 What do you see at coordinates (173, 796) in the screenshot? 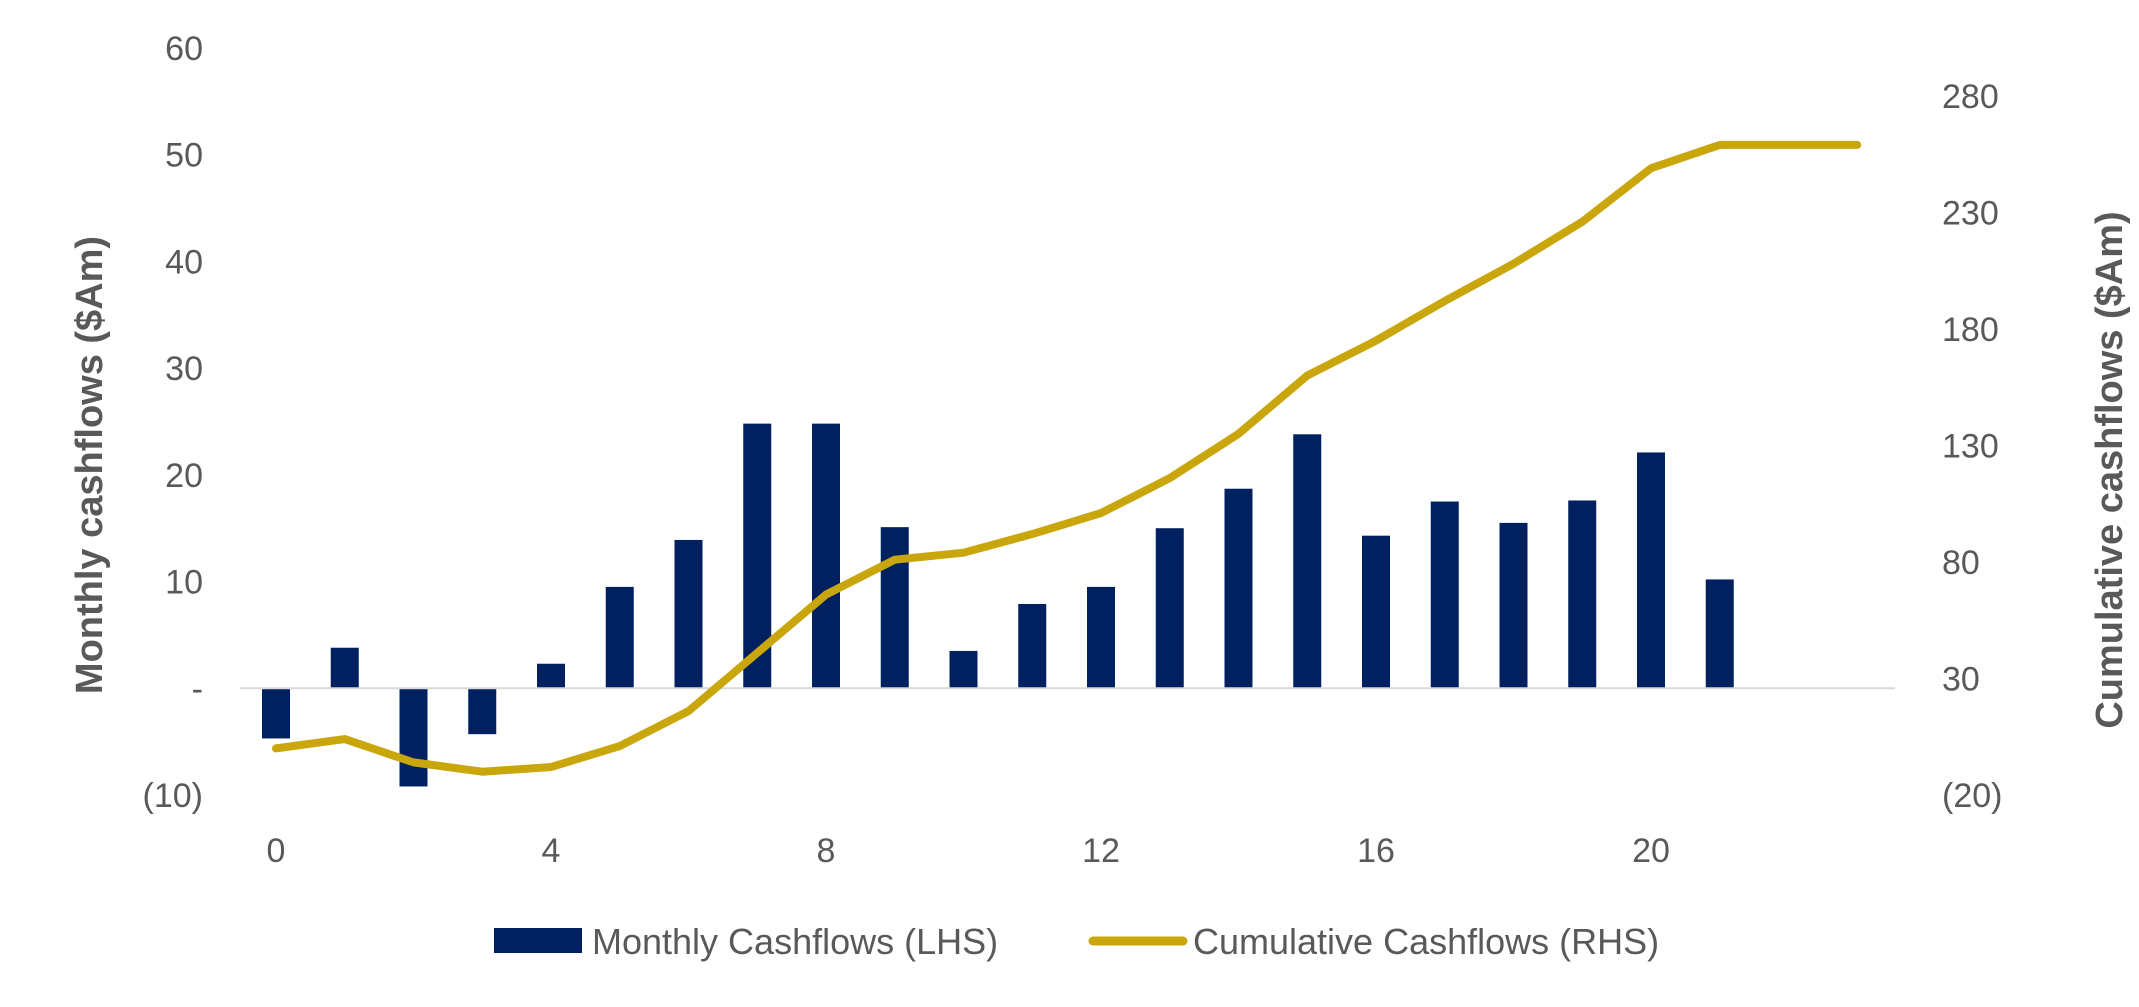
I see `left-tick-label: (10)` at bounding box center [173, 796].